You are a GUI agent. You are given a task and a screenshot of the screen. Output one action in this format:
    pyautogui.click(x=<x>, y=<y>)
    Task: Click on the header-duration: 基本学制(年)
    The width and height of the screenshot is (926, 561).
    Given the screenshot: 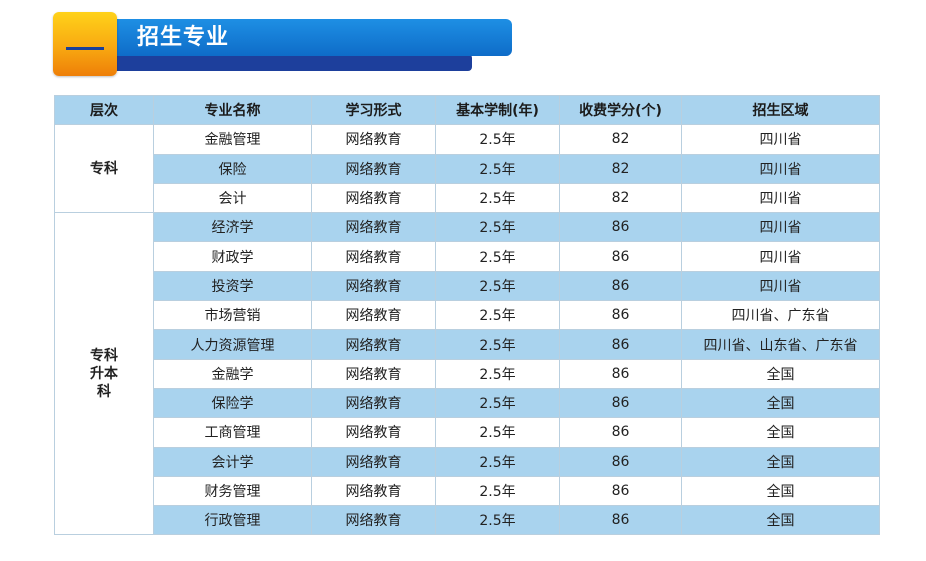 What is the action you would take?
    pyautogui.click(x=497, y=110)
    